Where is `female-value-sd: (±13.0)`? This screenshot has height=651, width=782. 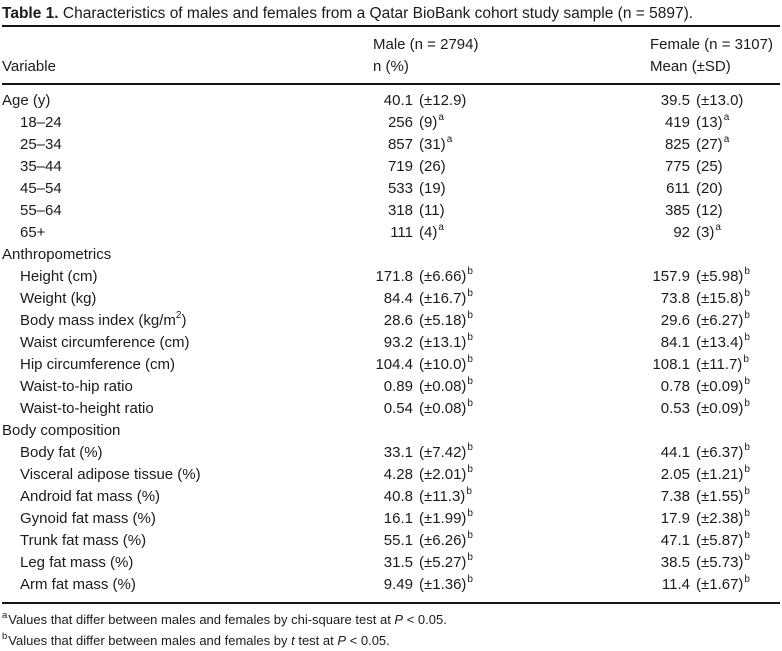
female-value-sd: (±13.0) is located at coordinates (720, 100).